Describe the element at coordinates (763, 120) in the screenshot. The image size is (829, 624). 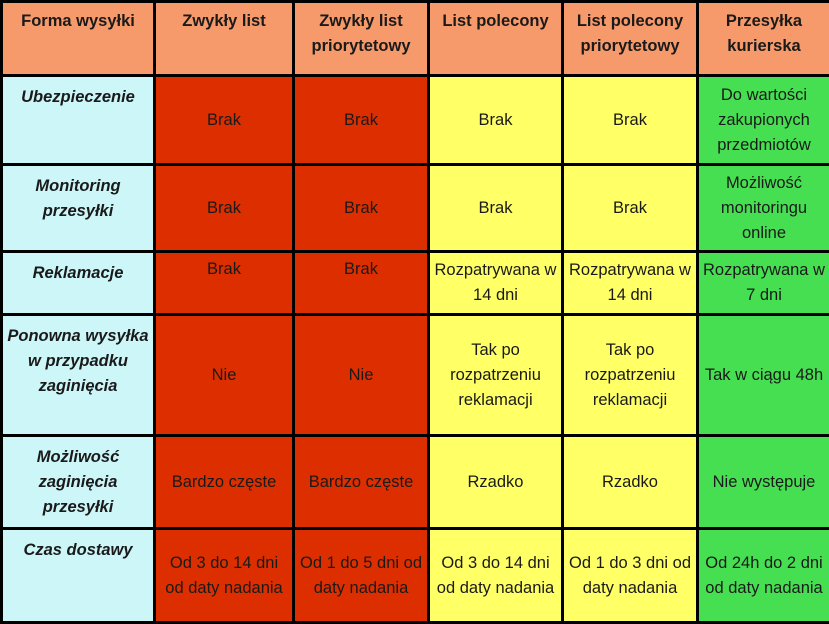
I see `table-cell: Do wartości zakupionych przedmiotów` at that location.